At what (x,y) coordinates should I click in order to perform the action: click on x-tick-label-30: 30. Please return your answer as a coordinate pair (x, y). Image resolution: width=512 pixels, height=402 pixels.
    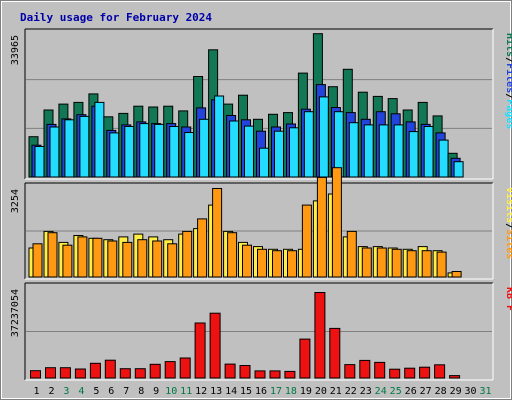
    Looking at the image, I should click on (470, 391).